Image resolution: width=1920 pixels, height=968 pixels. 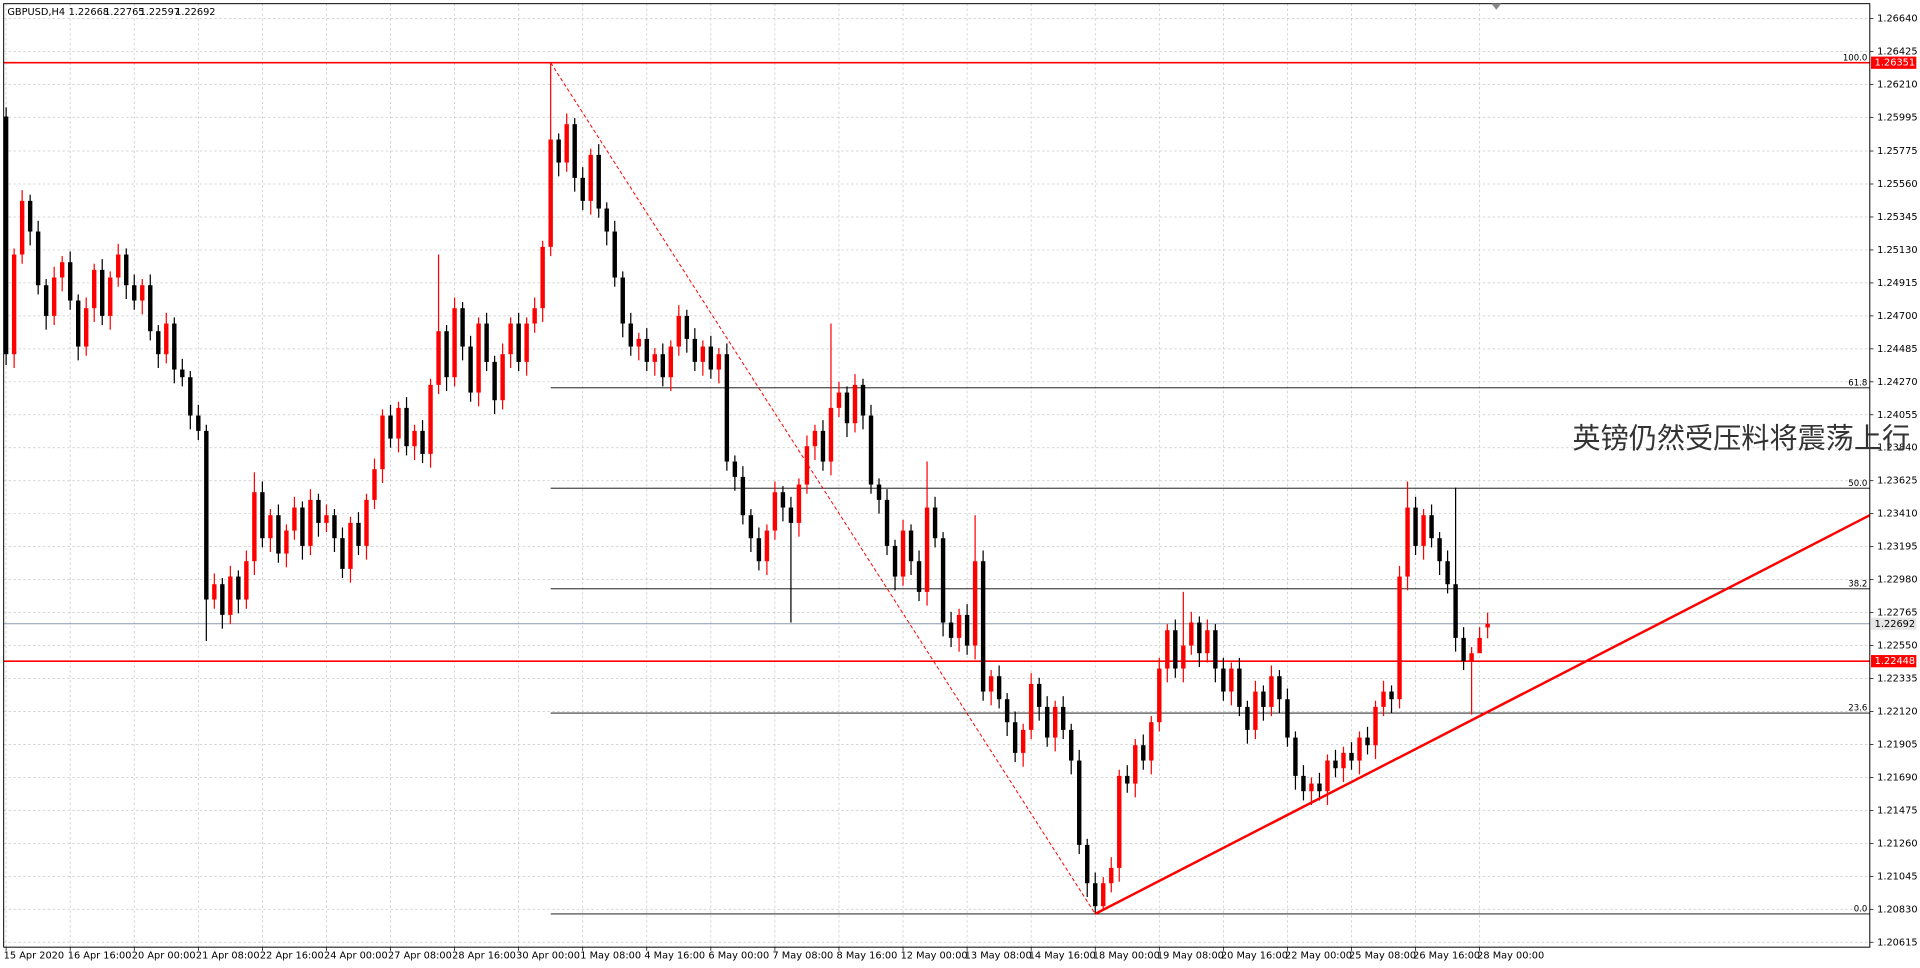 I want to click on y-tick-label: 1.22550, so click(x=1897, y=646).